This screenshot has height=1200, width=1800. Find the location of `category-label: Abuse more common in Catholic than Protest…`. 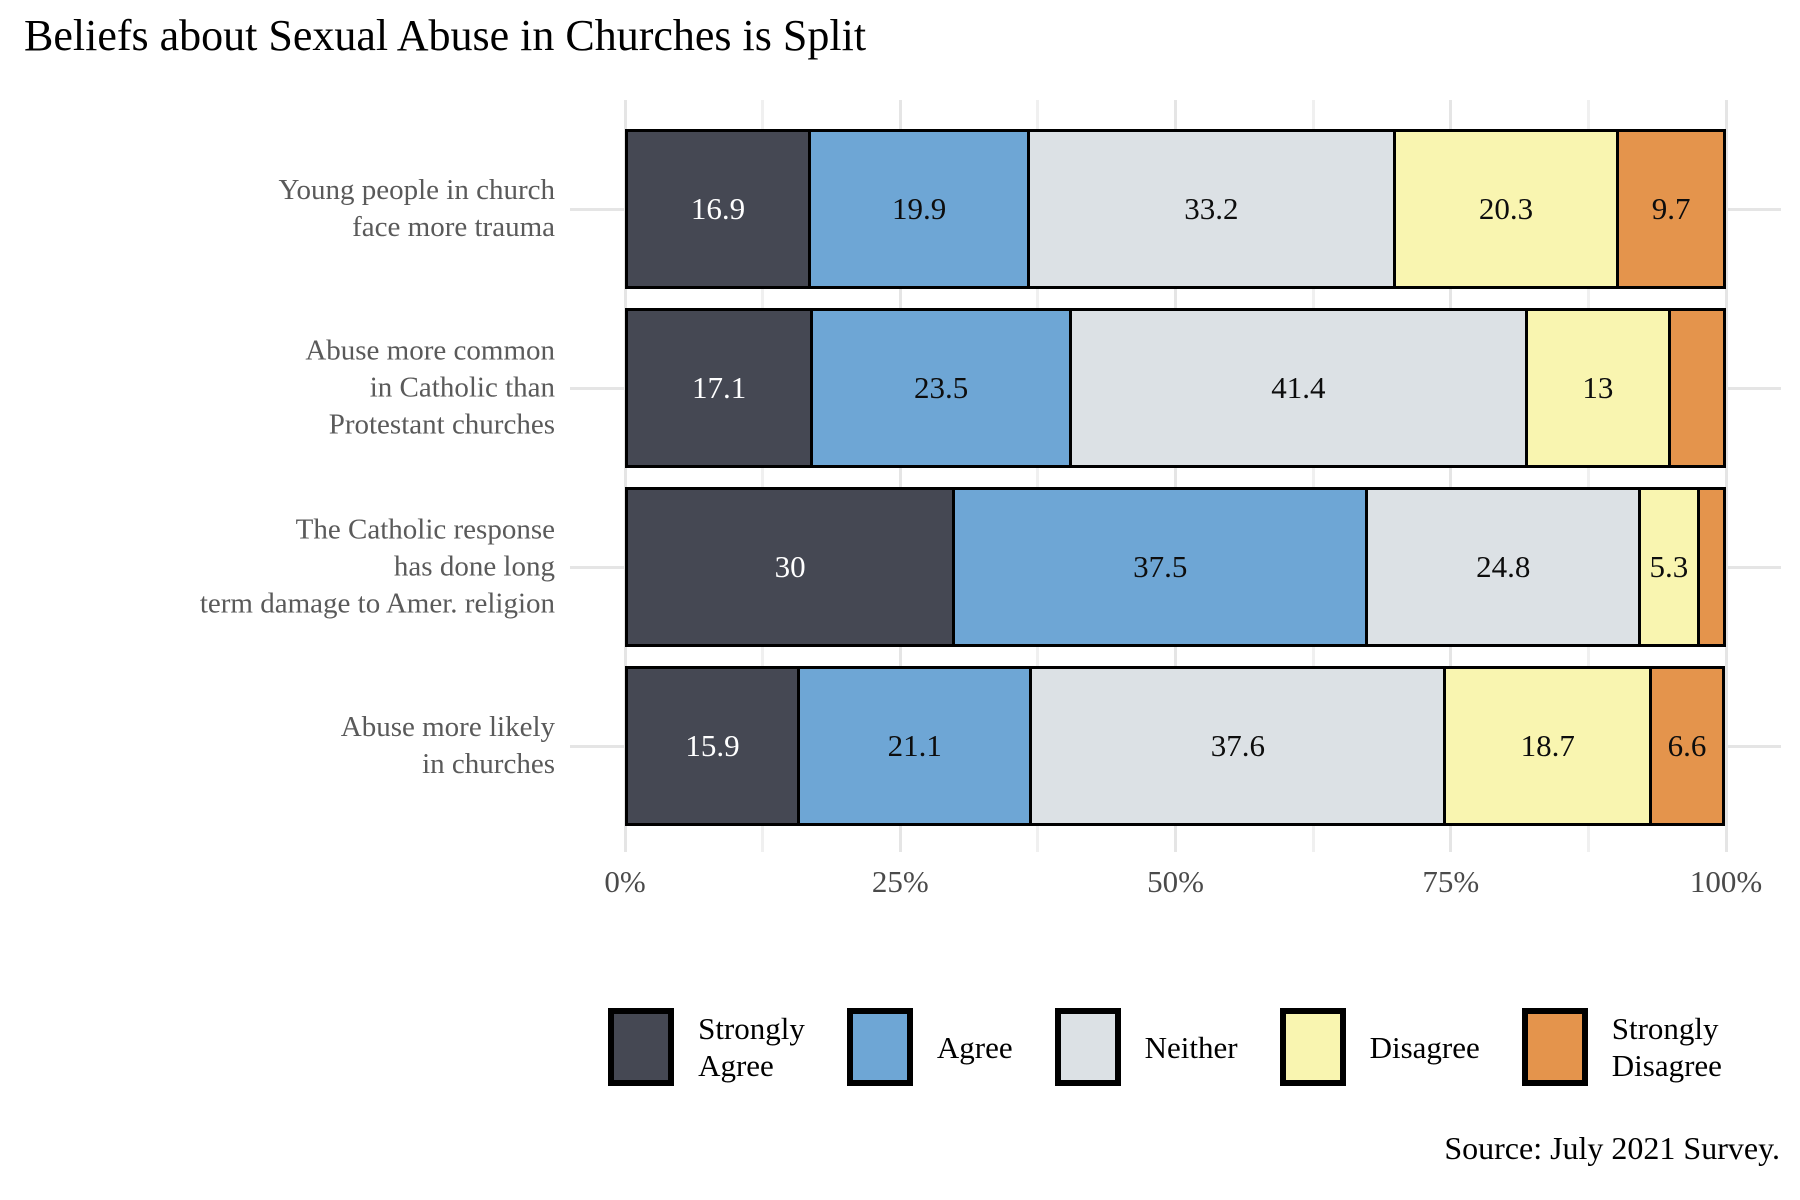

category-label: Abuse more common in Catholic than Protest… is located at coordinates (430, 387).